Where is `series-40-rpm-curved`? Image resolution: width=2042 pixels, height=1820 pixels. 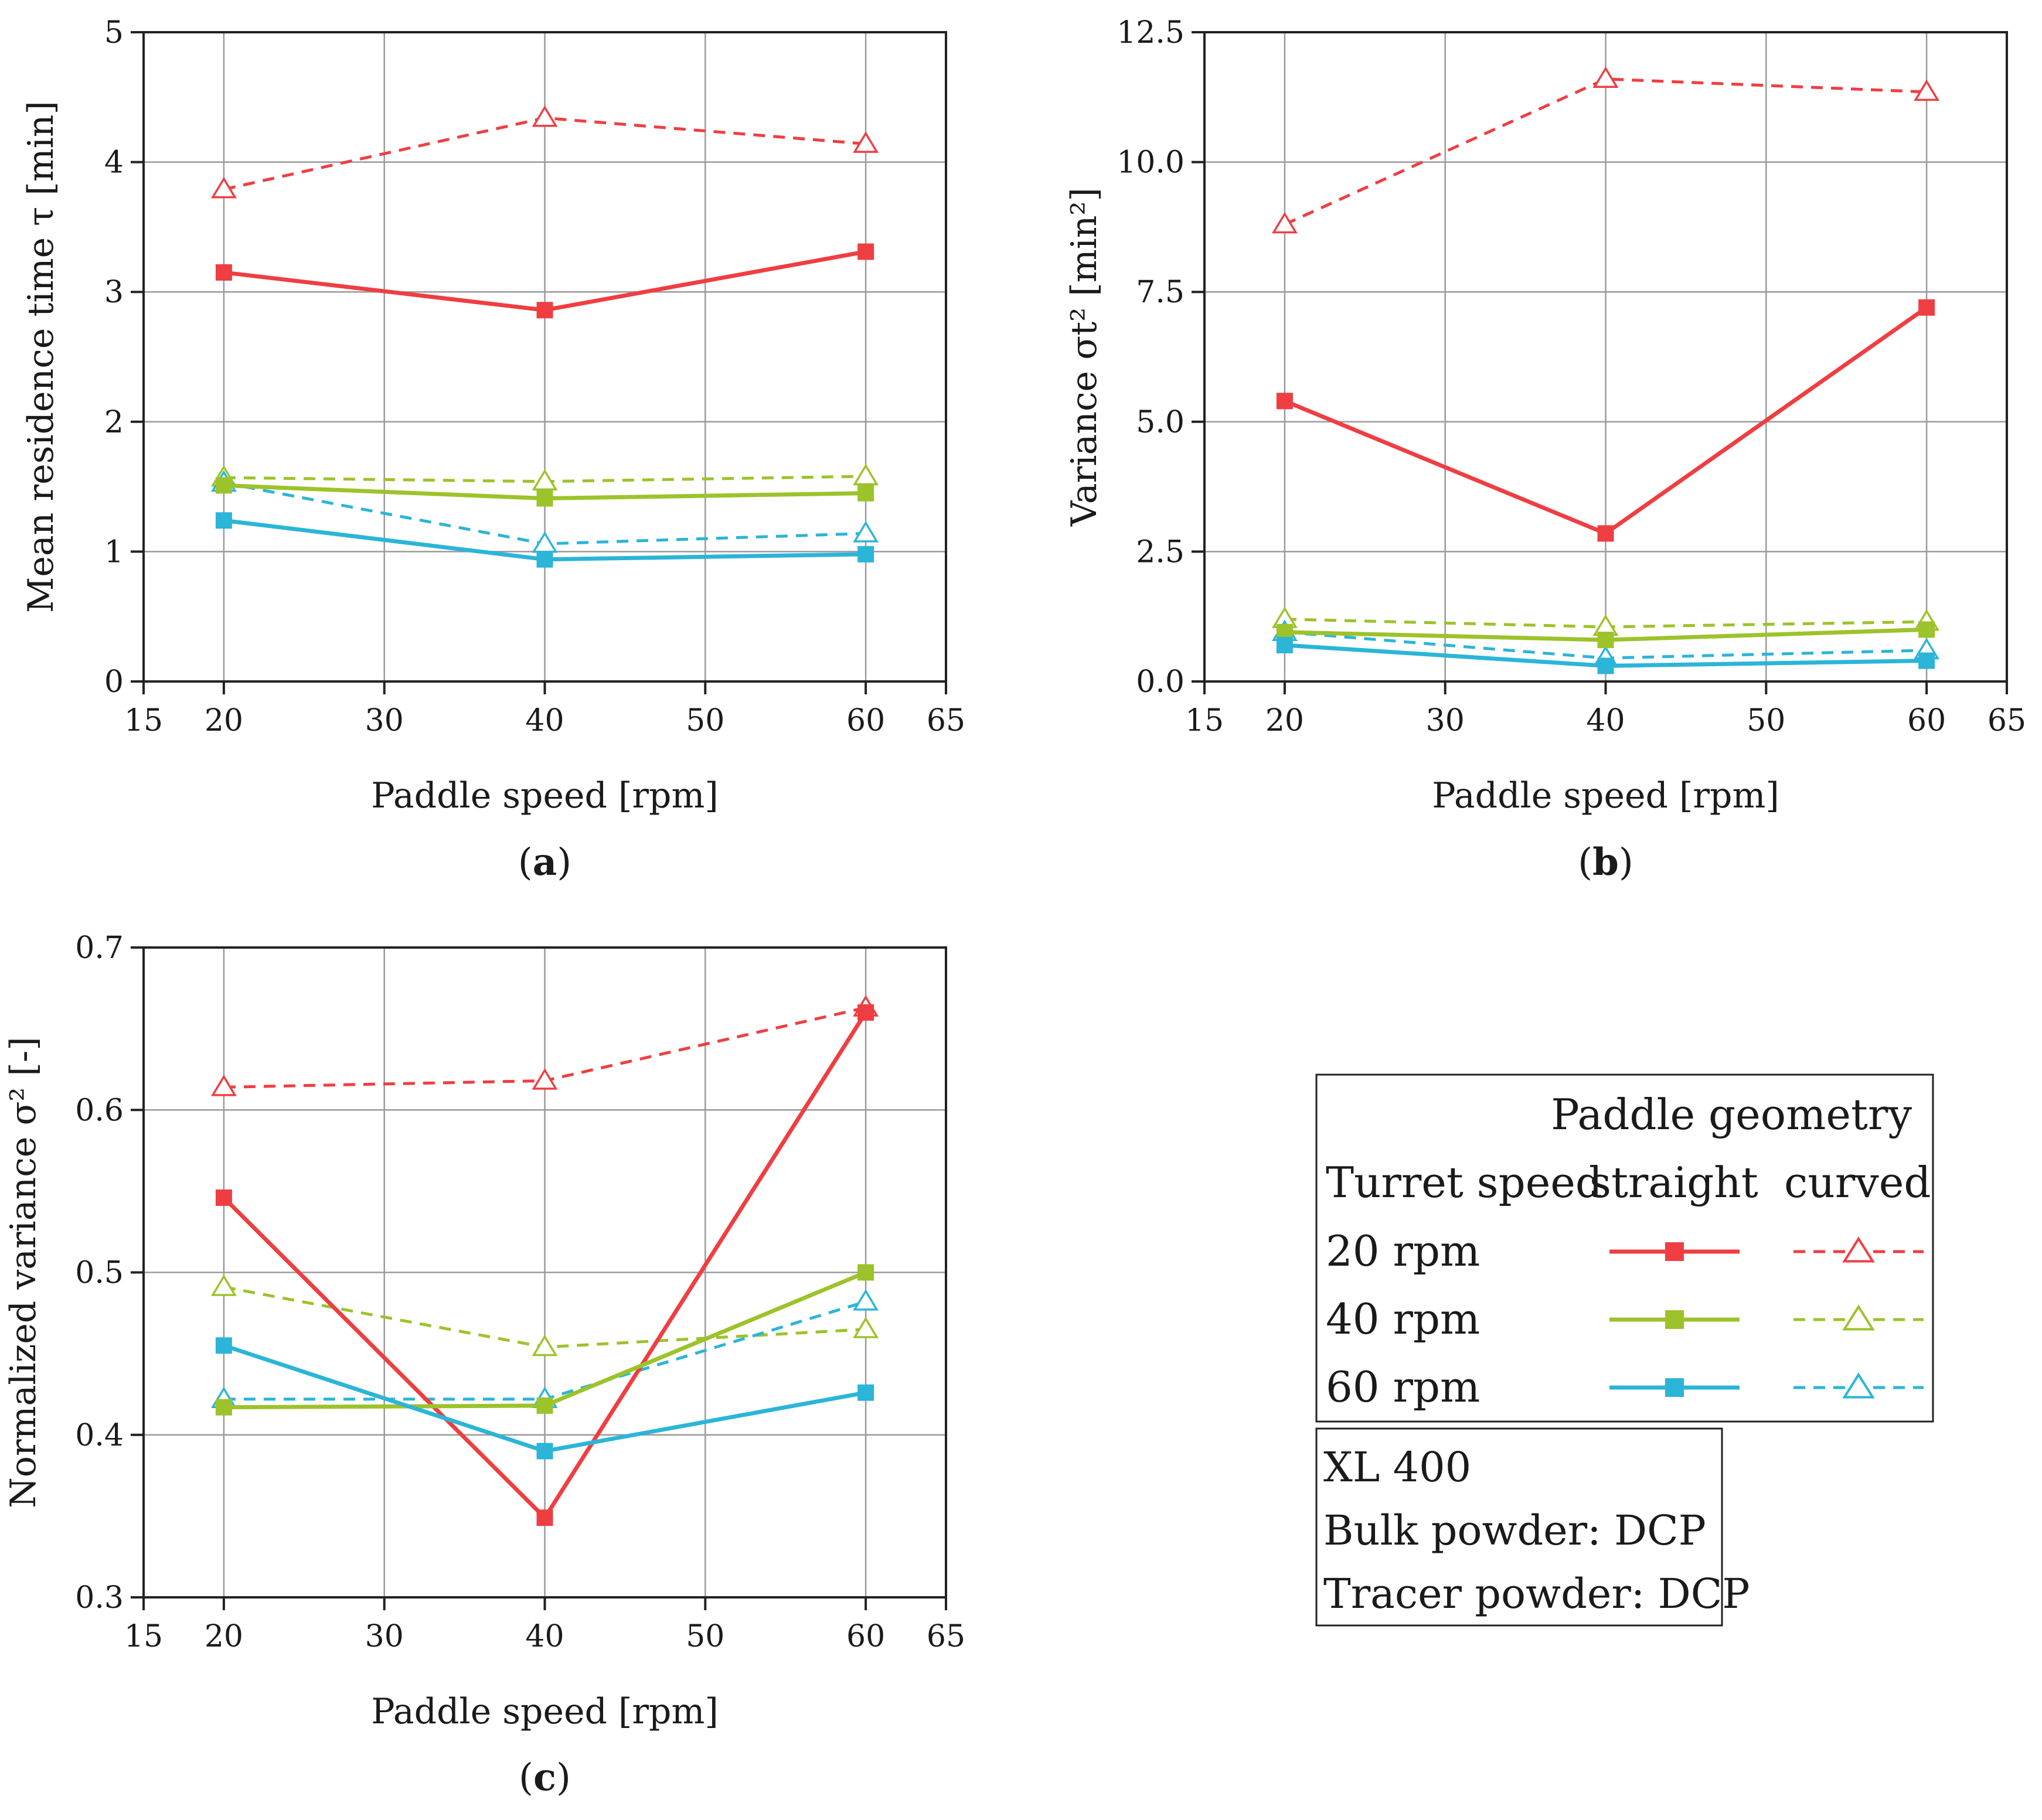 series-40-rpm-curved is located at coordinates (544, 476).